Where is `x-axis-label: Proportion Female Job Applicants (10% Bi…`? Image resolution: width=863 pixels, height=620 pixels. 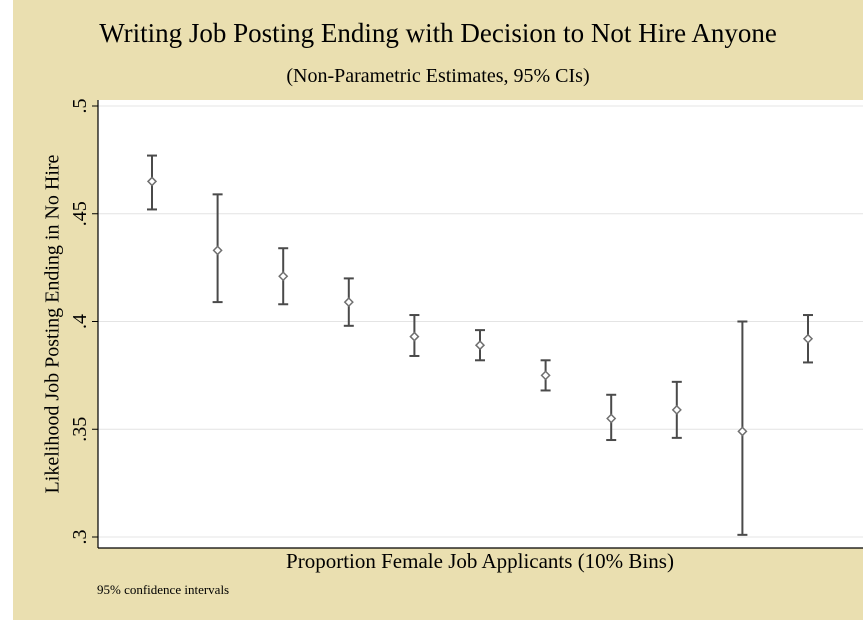 x-axis-label: Proportion Female Job Applicants (10% Bi… is located at coordinates (480, 561).